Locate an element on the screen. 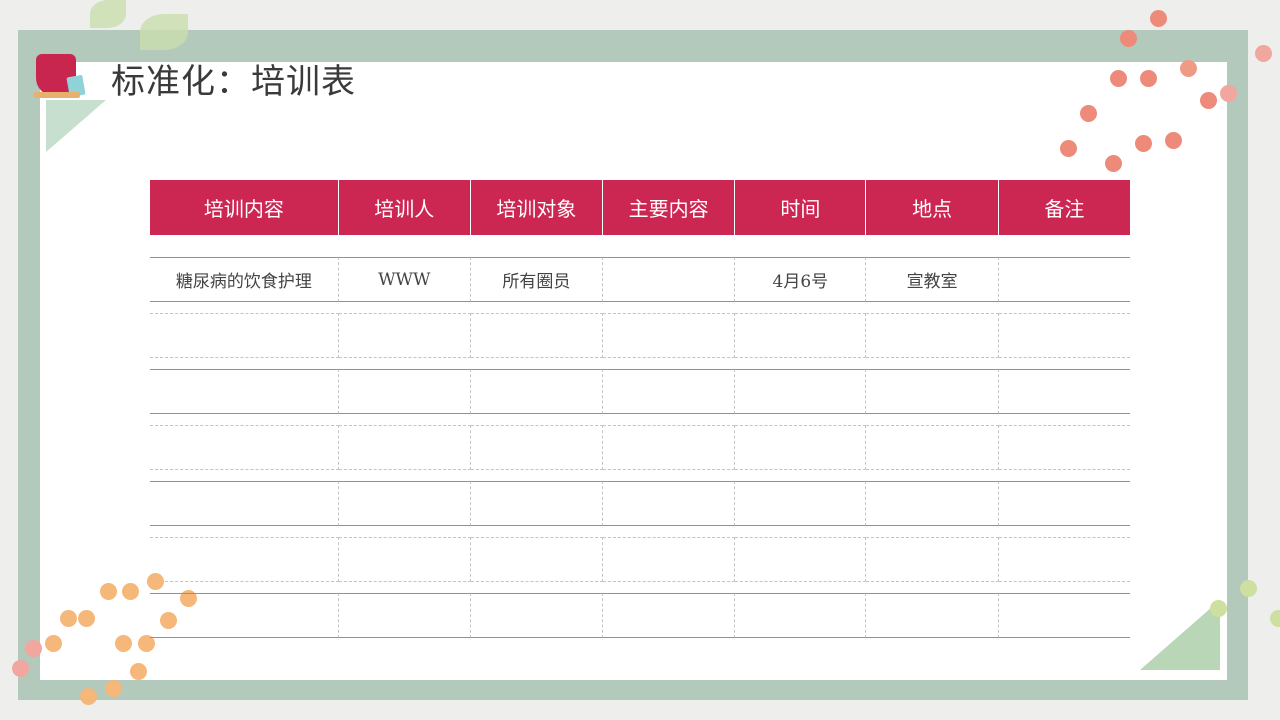  table-row: 糖尿病的饮食护理 WWW 所有圈员 4月6号 宣教室 is located at coordinates (640, 279).